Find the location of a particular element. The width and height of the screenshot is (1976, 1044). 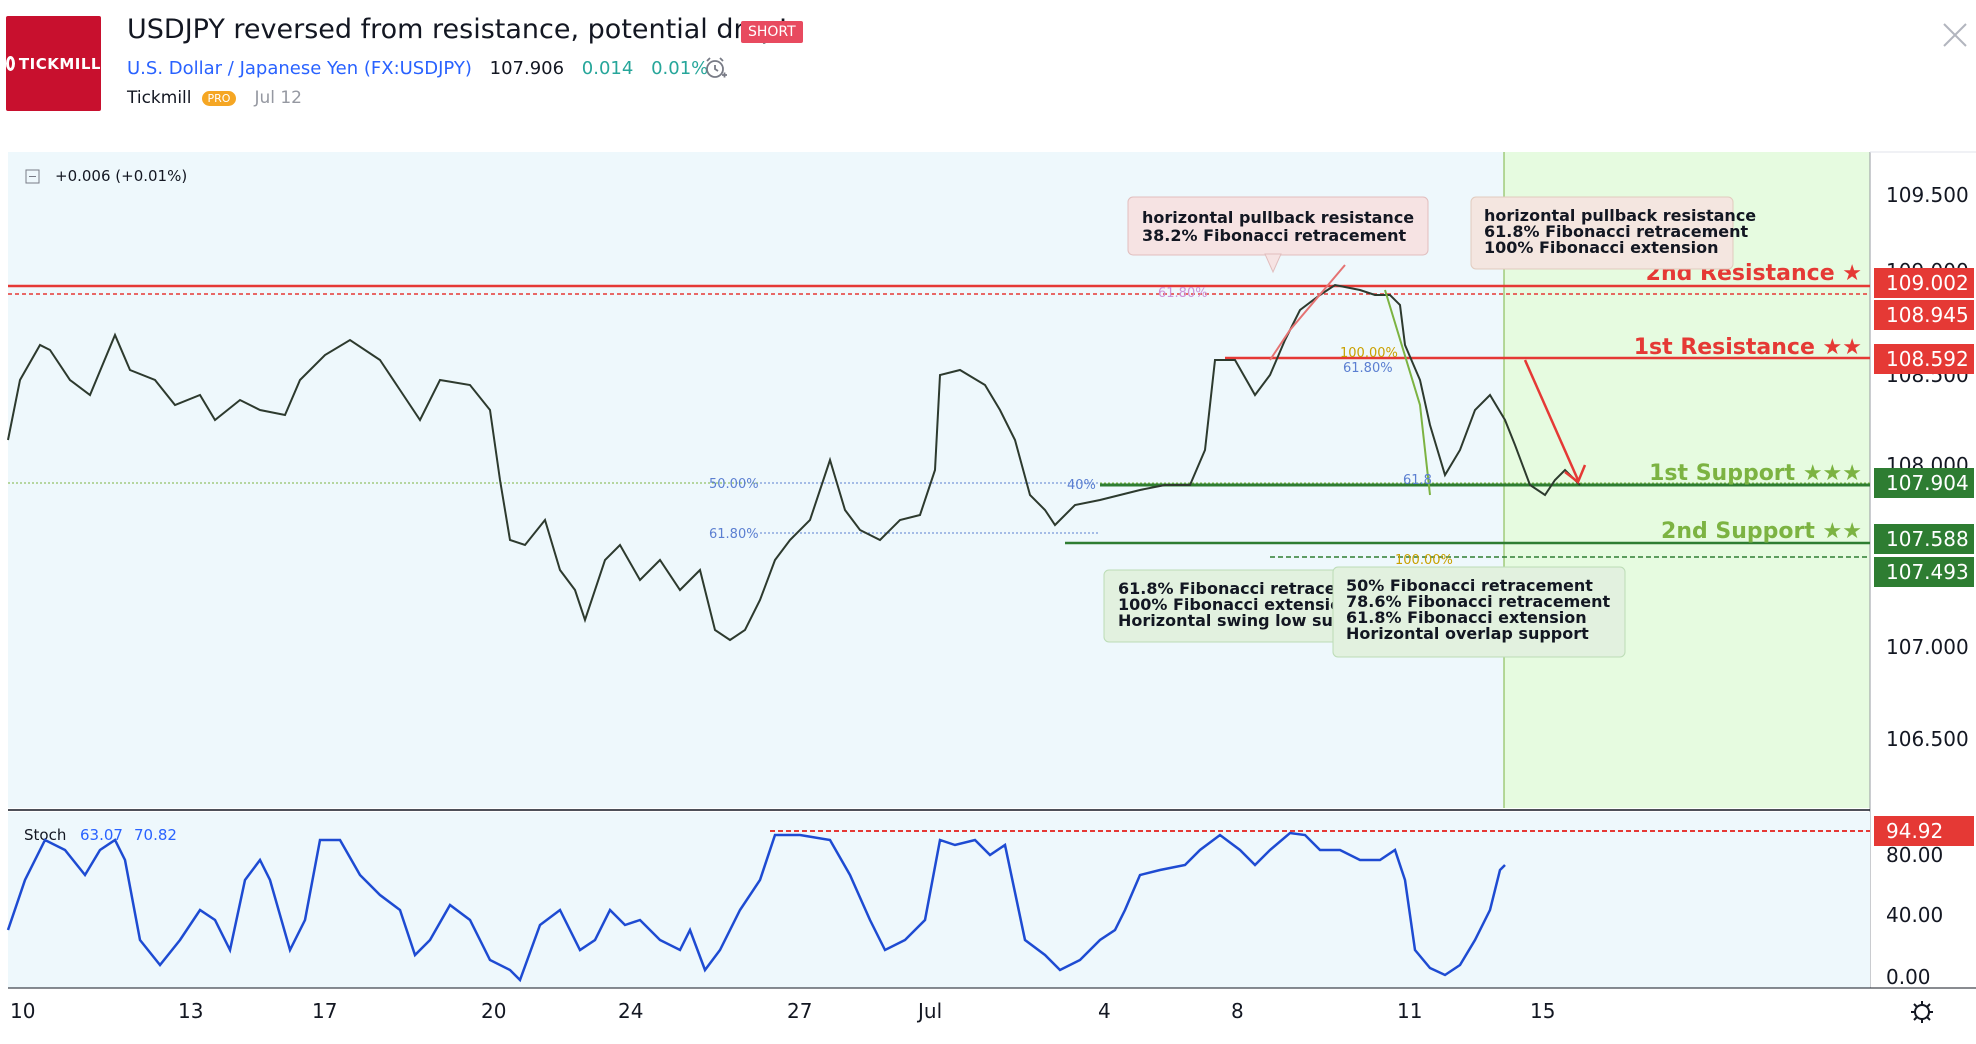

price-tick: 106.500 is located at coordinates (1927, 739).